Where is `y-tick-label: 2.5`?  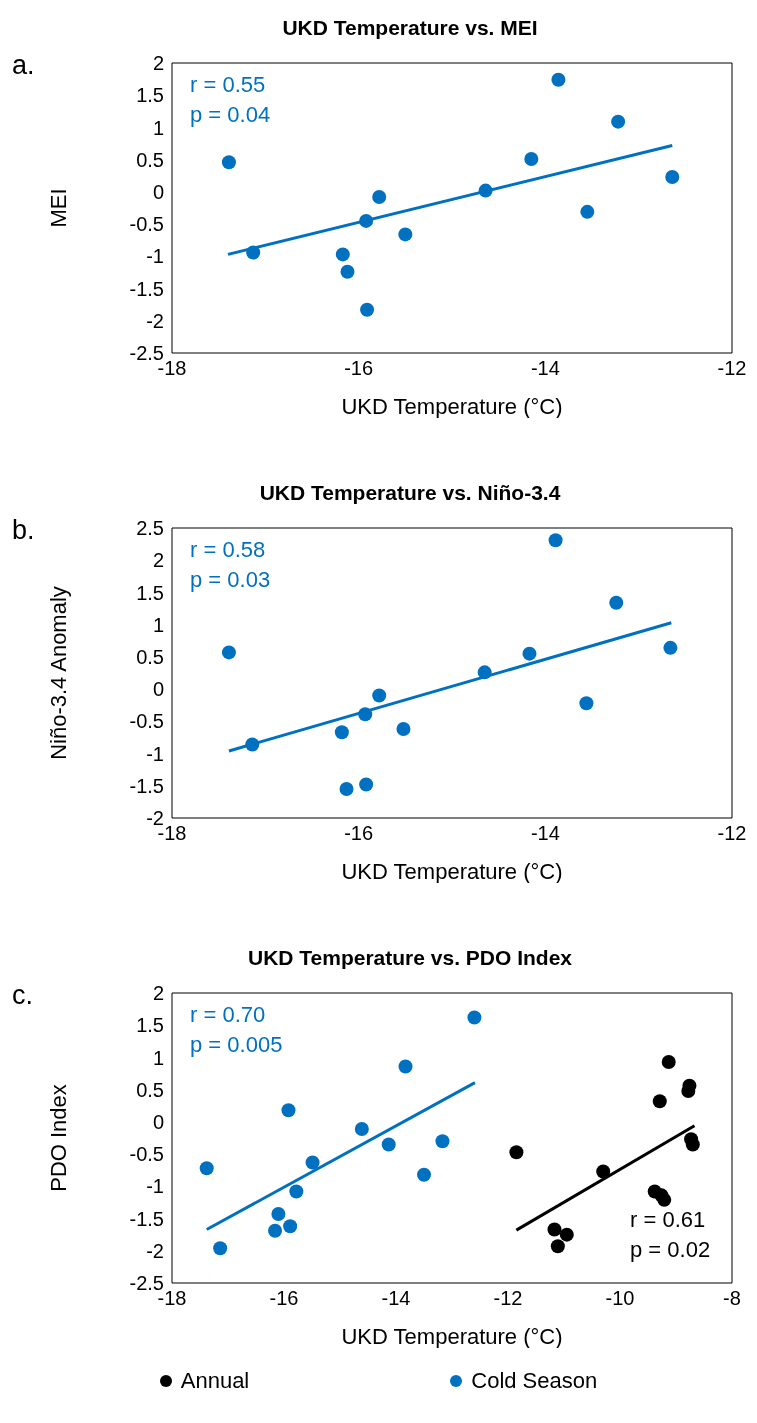 y-tick-label: 2.5 is located at coordinates (150, 528).